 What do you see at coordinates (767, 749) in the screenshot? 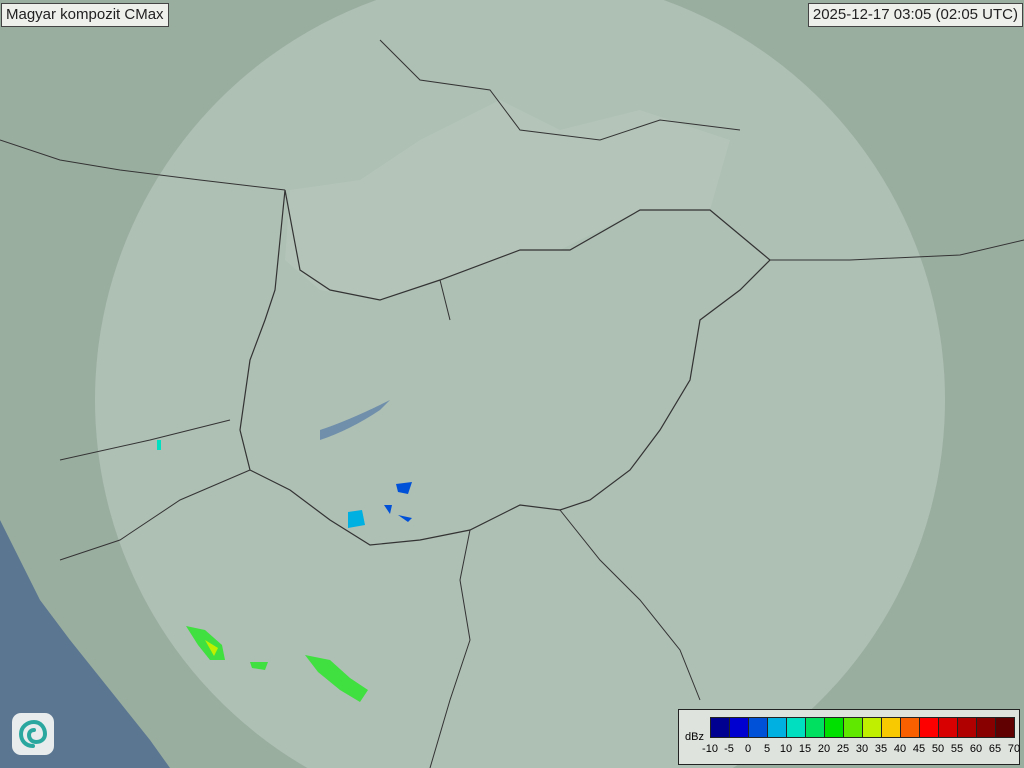
I see `legend-tick-label: 5` at bounding box center [767, 749].